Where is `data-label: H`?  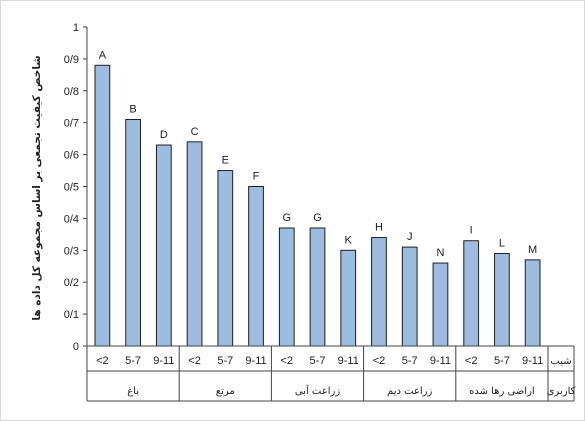 data-label: H is located at coordinates (379, 228).